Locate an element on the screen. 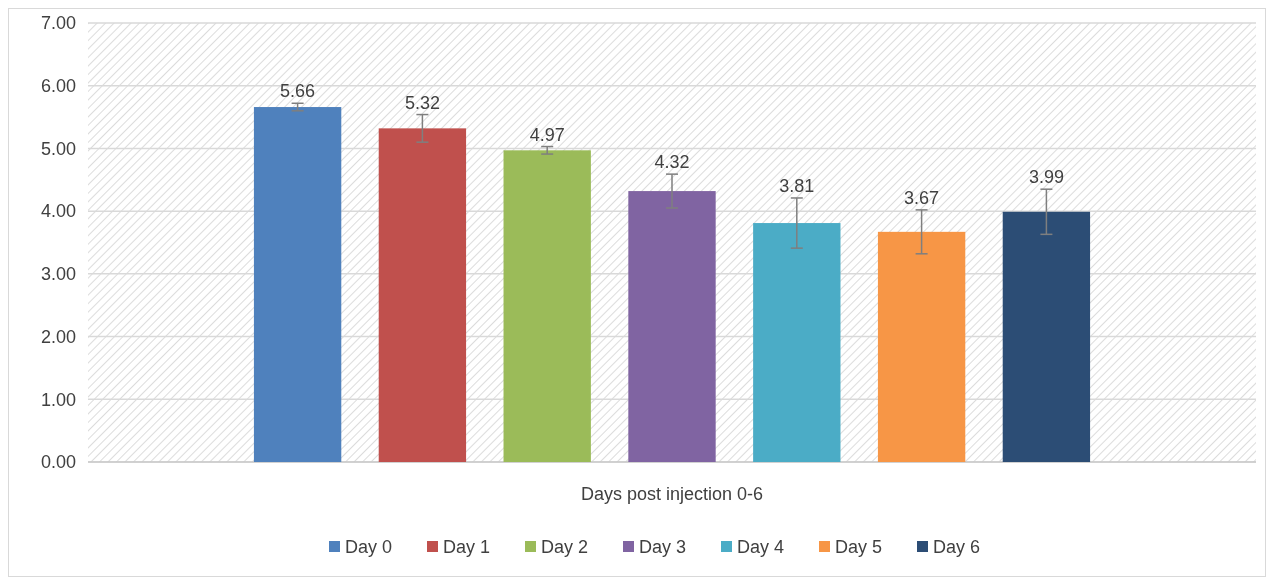 The image size is (1274, 585). legend-label: Day 5 is located at coordinates (859, 547).